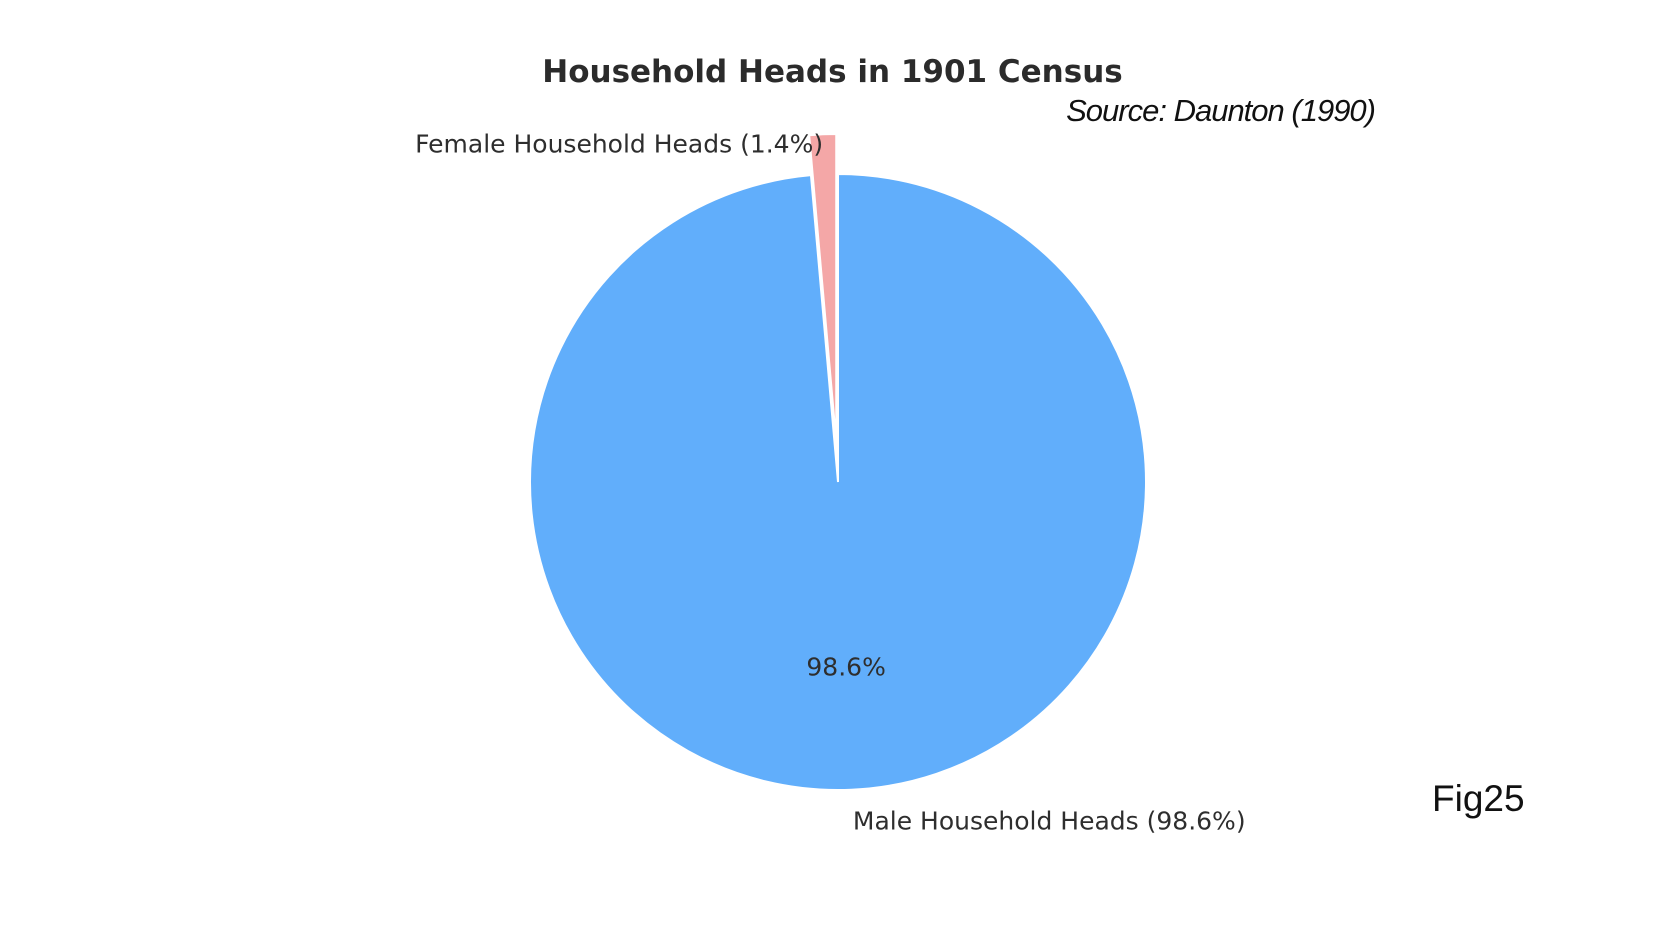 The width and height of the screenshot is (1665, 937). Describe the element at coordinates (1221, 110) in the screenshot. I see `source-note: Source: Daunton (1990)` at that location.